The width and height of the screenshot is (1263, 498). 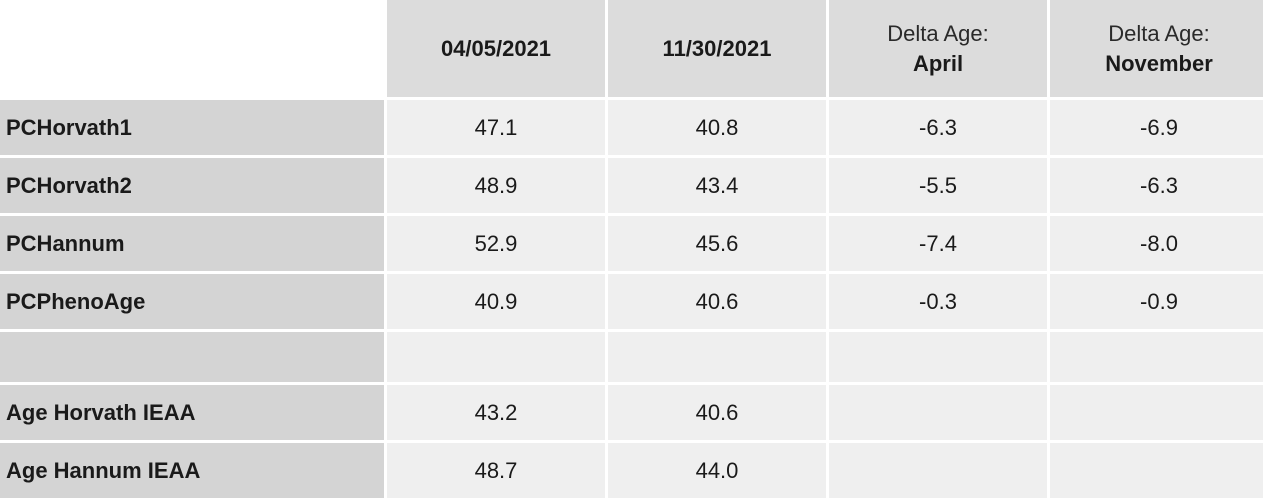 I want to click on table-cell: 52.9, so click(x=496, y=243).